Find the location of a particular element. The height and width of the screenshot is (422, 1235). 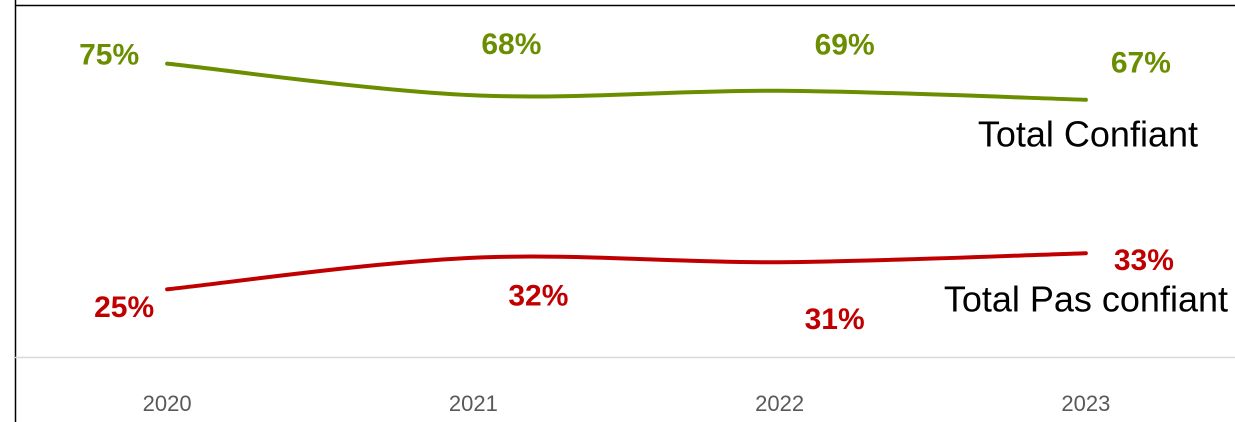

x-tick-label: 2022 is located at coordinates (779, 403).